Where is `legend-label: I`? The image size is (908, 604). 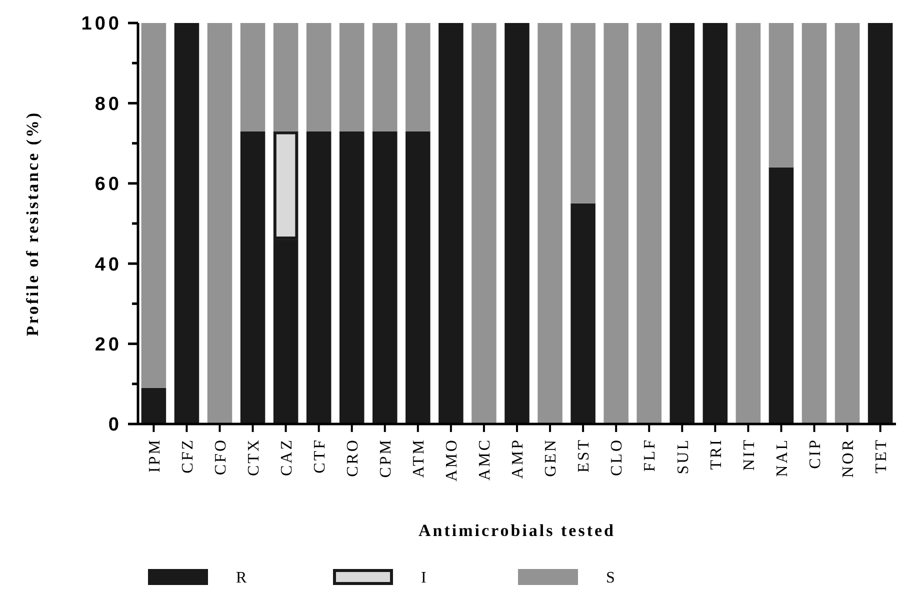 legend-label: I is located at coordinates (423, 578).